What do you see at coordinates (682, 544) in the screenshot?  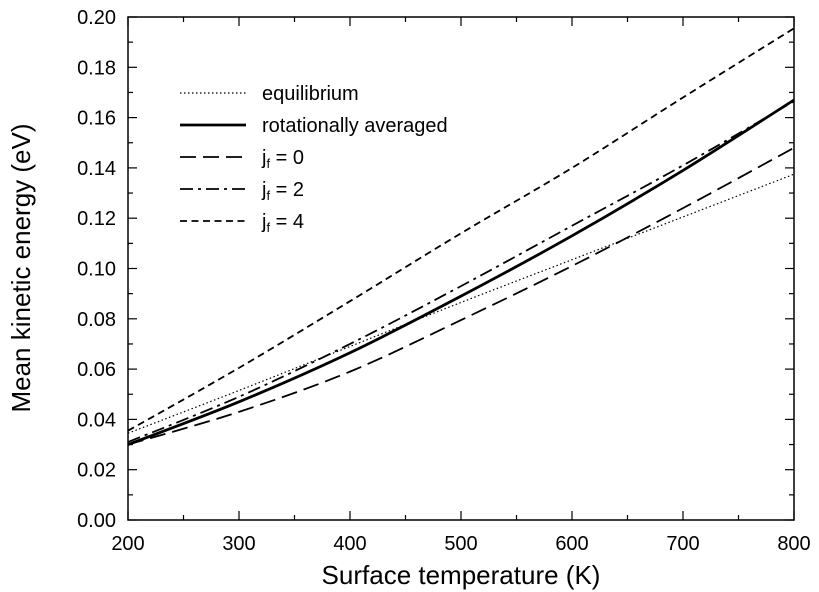 I see `x-tick-label: 700` at bounding box center [682, 544].